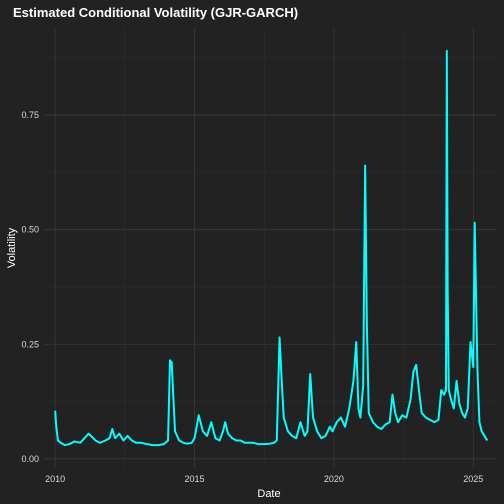 The image size is (504, 504). What do you see at coordinates (30, 115) in the screenshot?
I see `y-tick-label: 0.75` at bounding box center [30, 115].